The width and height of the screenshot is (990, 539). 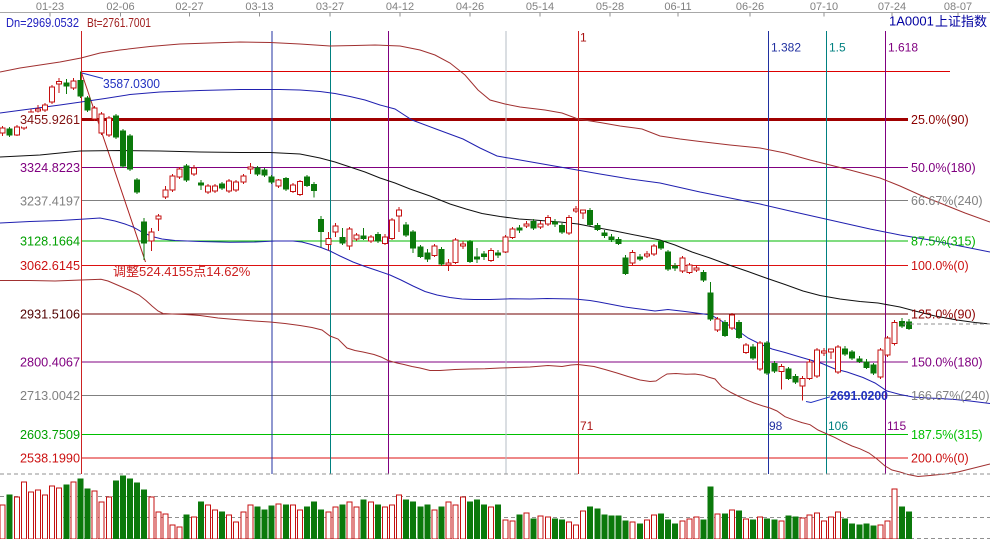 I want to click on svg-text: 3128.1664, so click(x=50, y=241).